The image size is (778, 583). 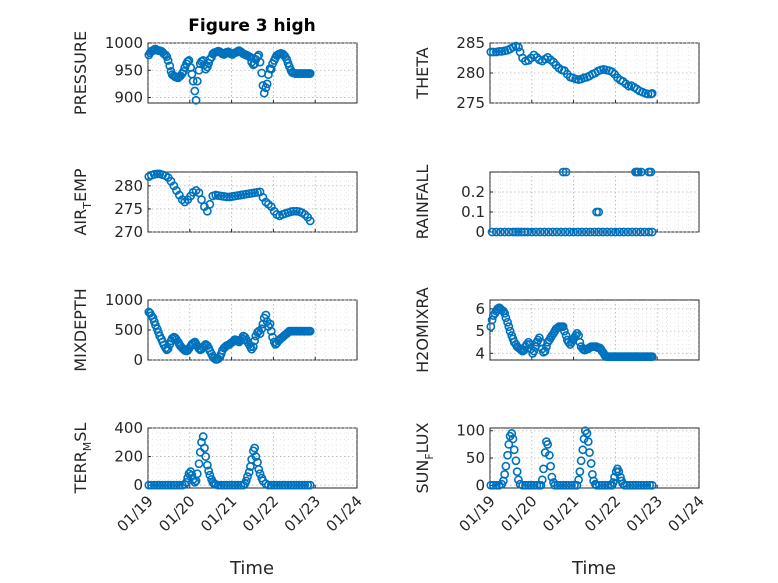 What do you see at coordinates (176, 513) in the screenshot?
I see `x-tick-label: 01/20` at bounding box center [176, 513].